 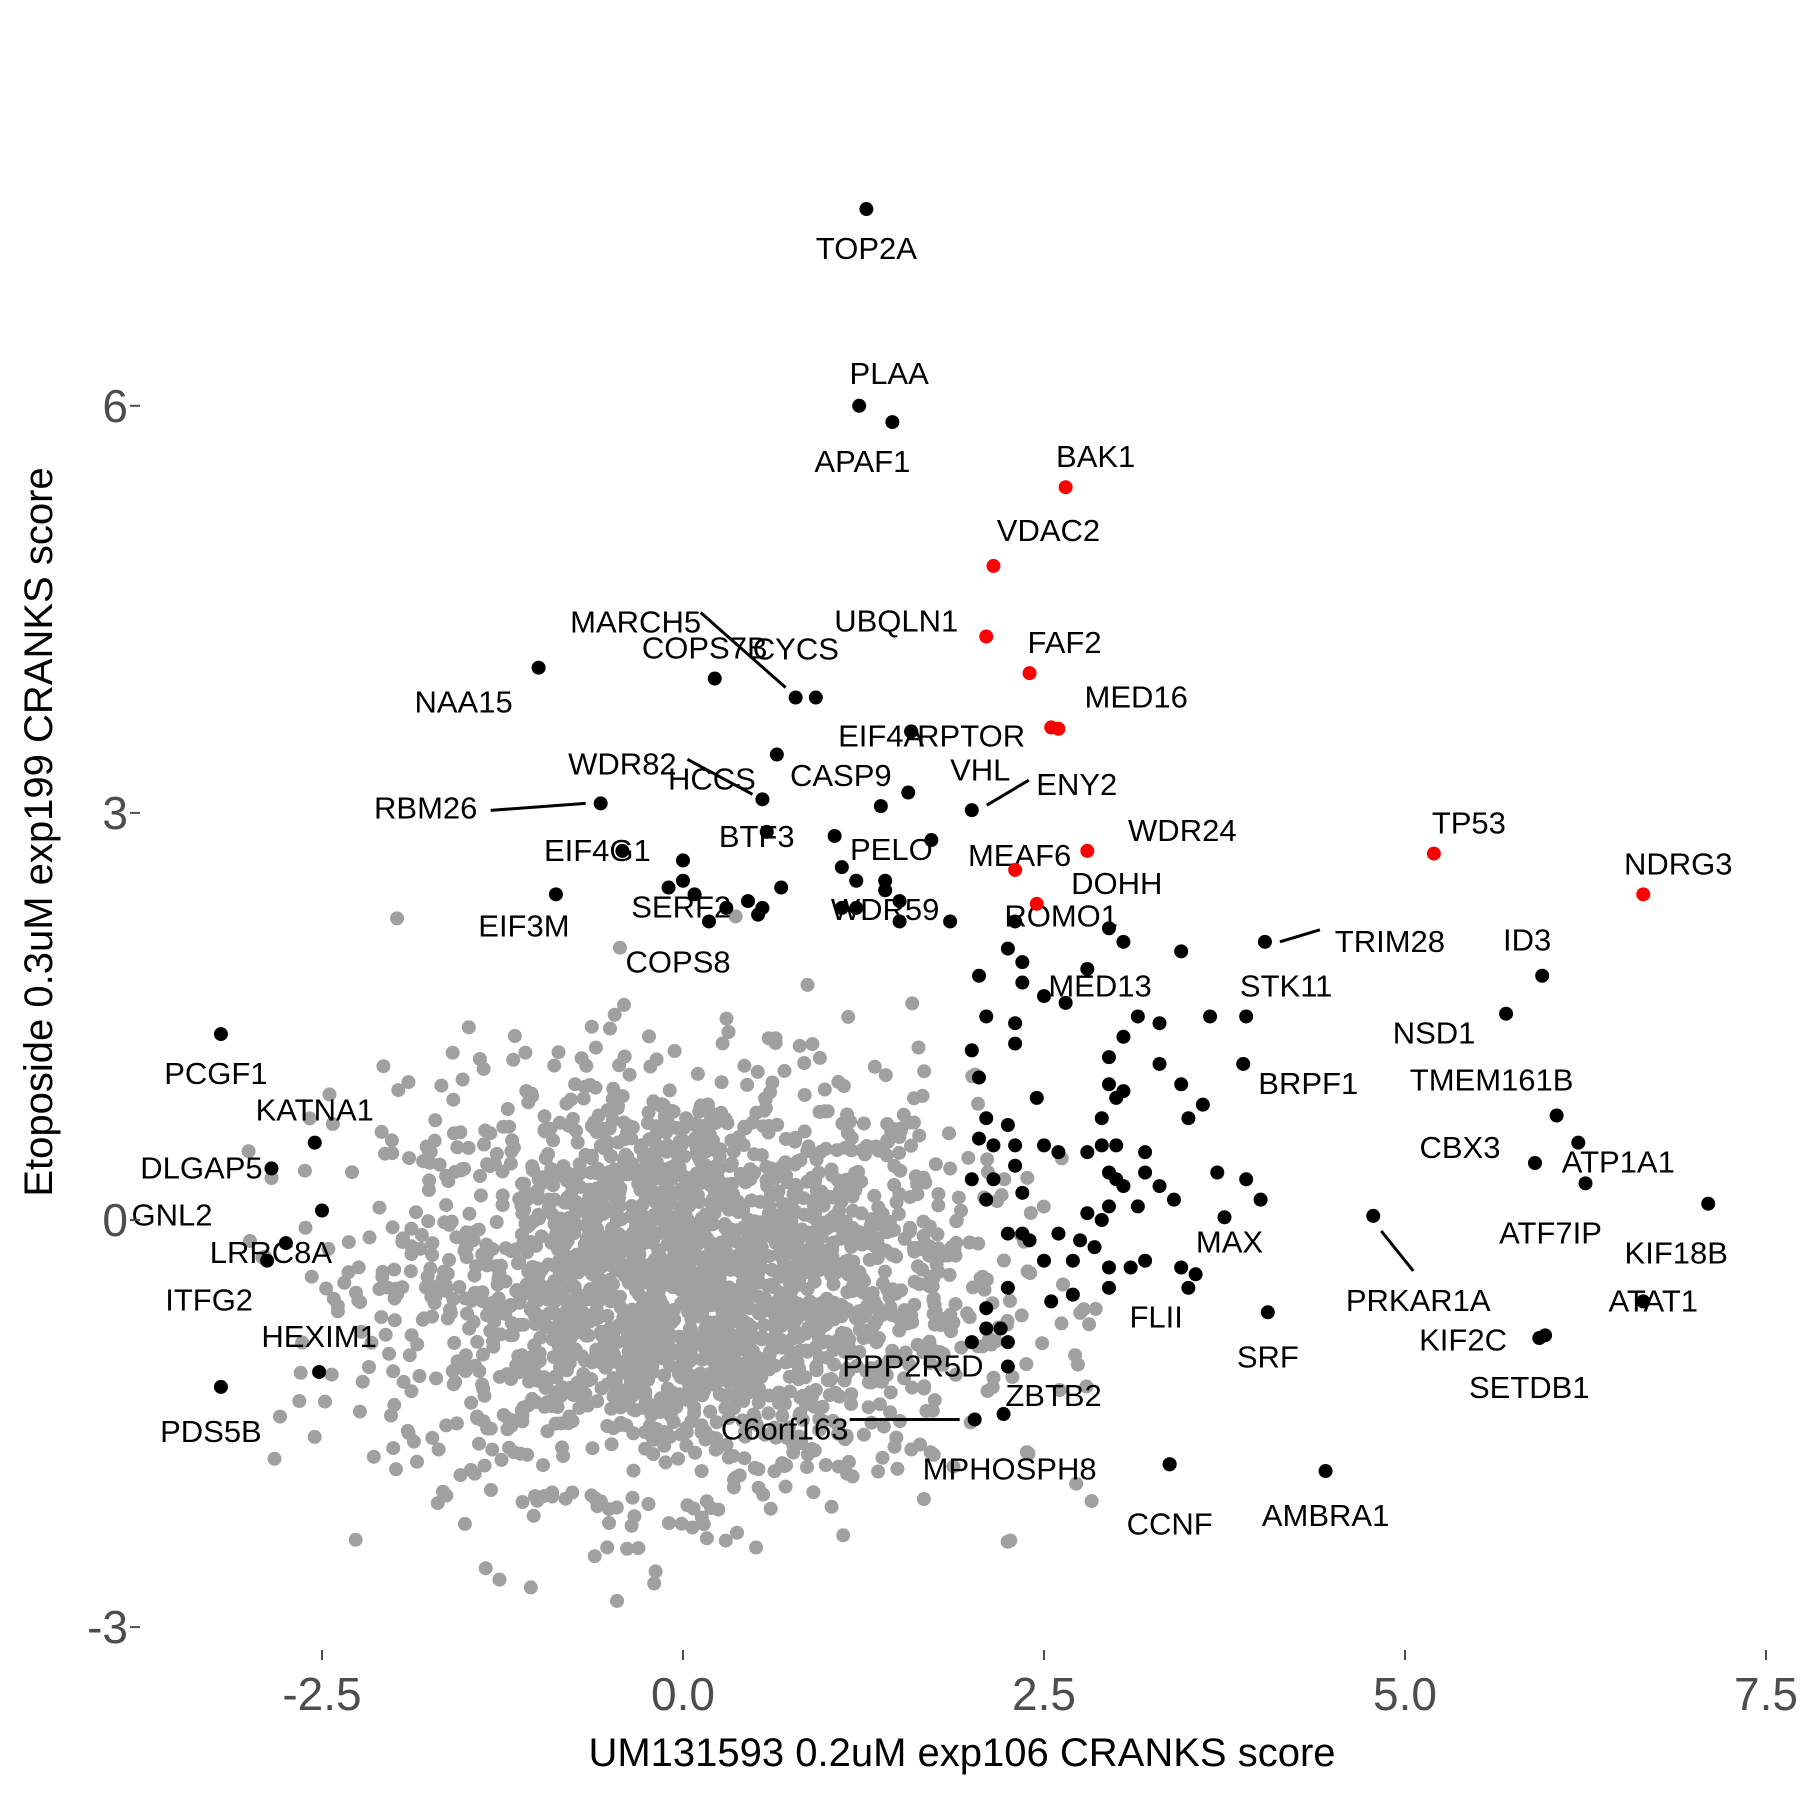 What do you see at coordinates (1527, 940) in the screenshot?
I see `point-label: ID3` at bounding box center [1527, 940].